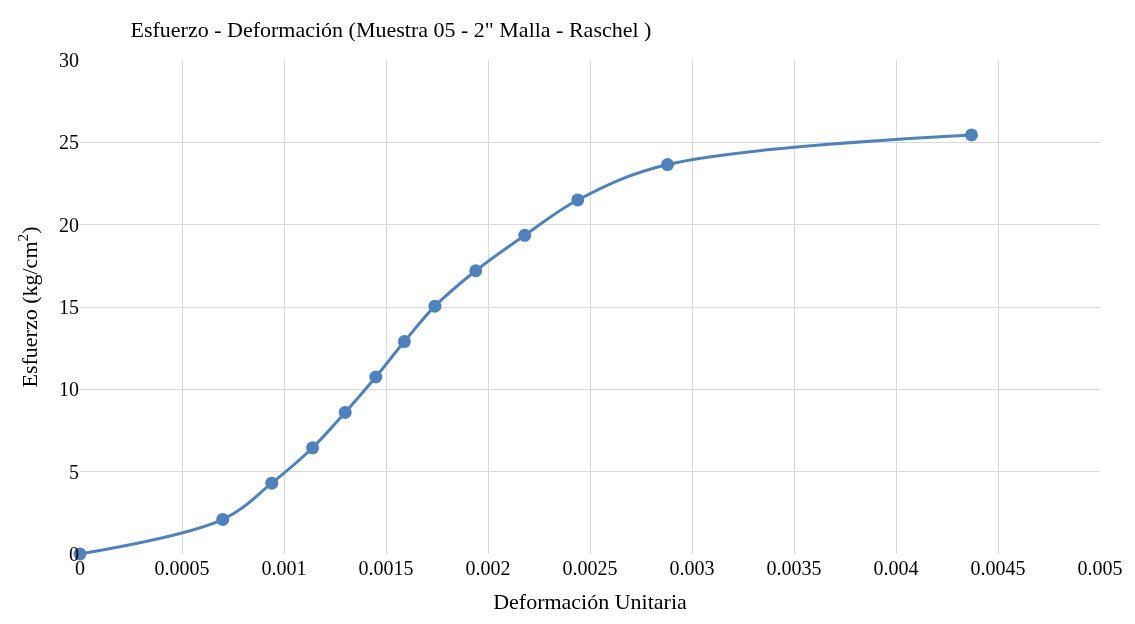 The height and width of the screenshot is (624, 1135). I want to click on y-tick-label: 10, so click(69, 389).